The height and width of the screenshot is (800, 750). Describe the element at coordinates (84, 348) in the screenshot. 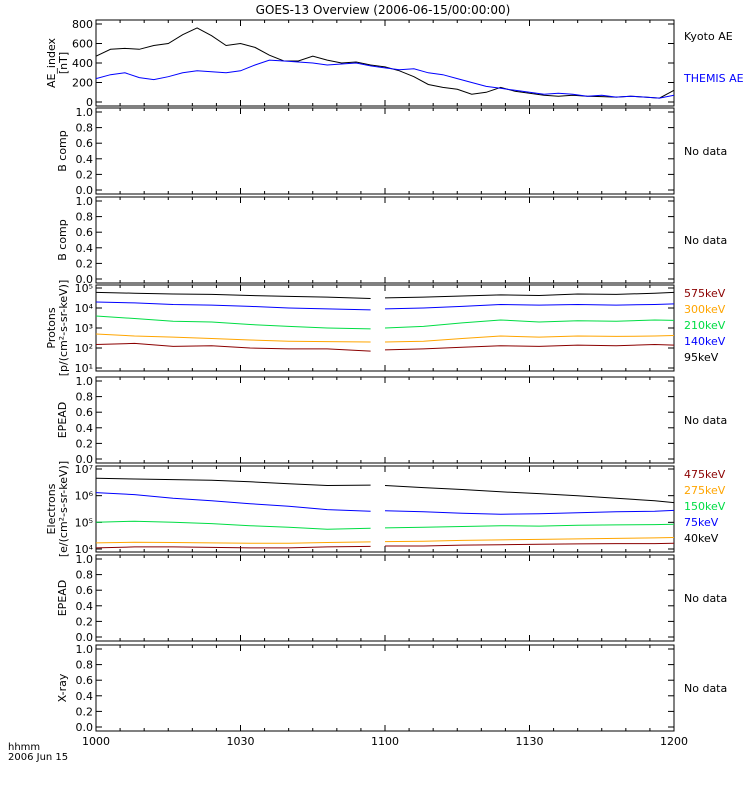

I see `y-tick-label: 10²` at that location.